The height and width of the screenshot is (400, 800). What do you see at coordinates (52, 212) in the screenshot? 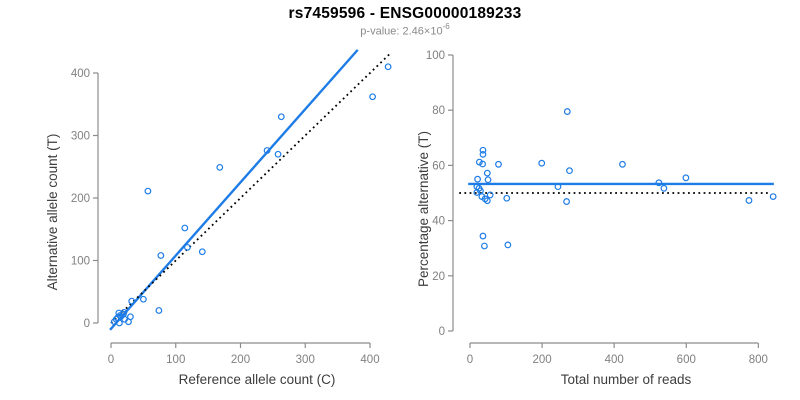
I see `y-axis-title: Alternative allele count (T)` at bounding box center [52, 212].